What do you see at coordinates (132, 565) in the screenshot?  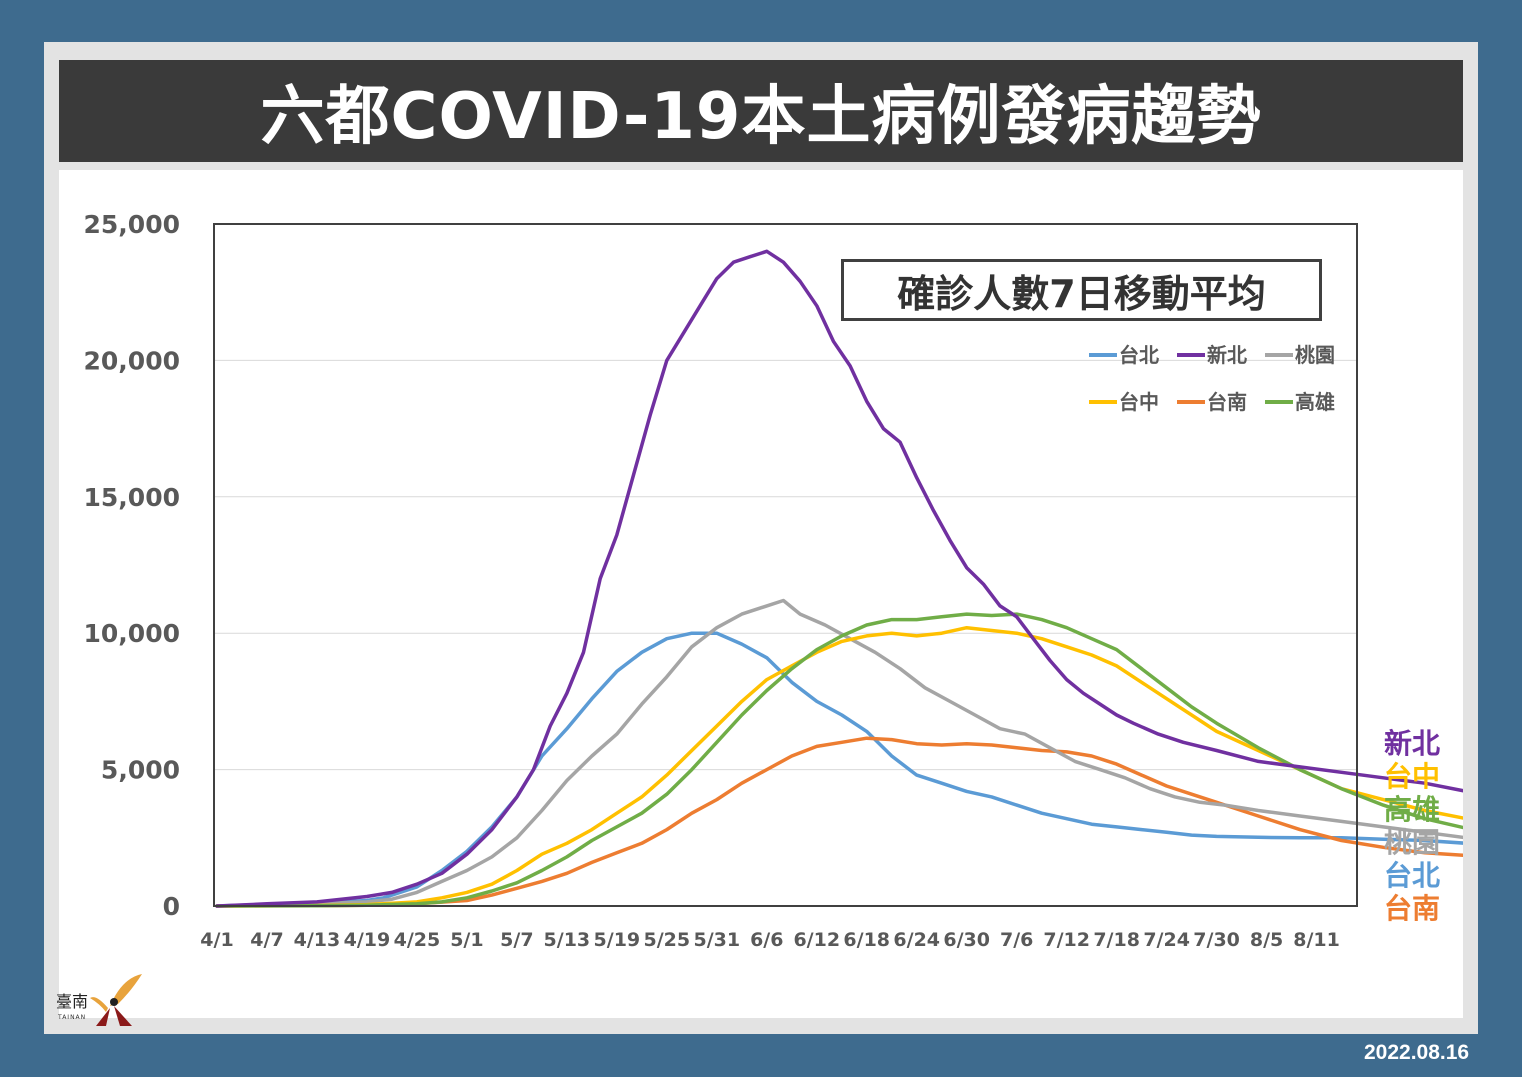 I see `y-axis-ticks: 0 5,000 10,000 15,000 20,000 25,000` at bounding box center [132, 565].